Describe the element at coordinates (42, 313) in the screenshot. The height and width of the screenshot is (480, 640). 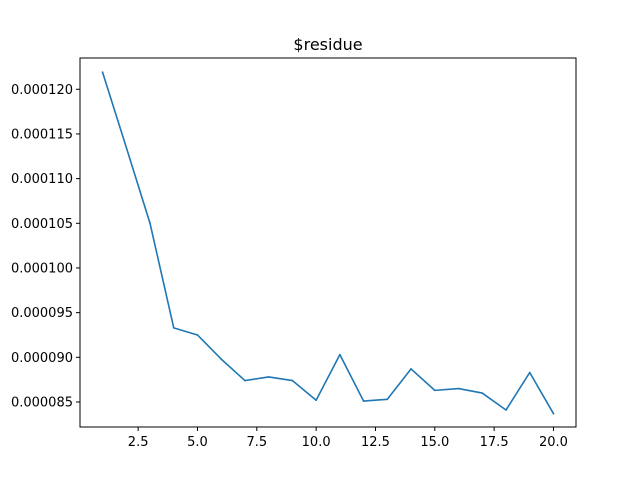
I see `y-tick-label: 0.000095` at that location.